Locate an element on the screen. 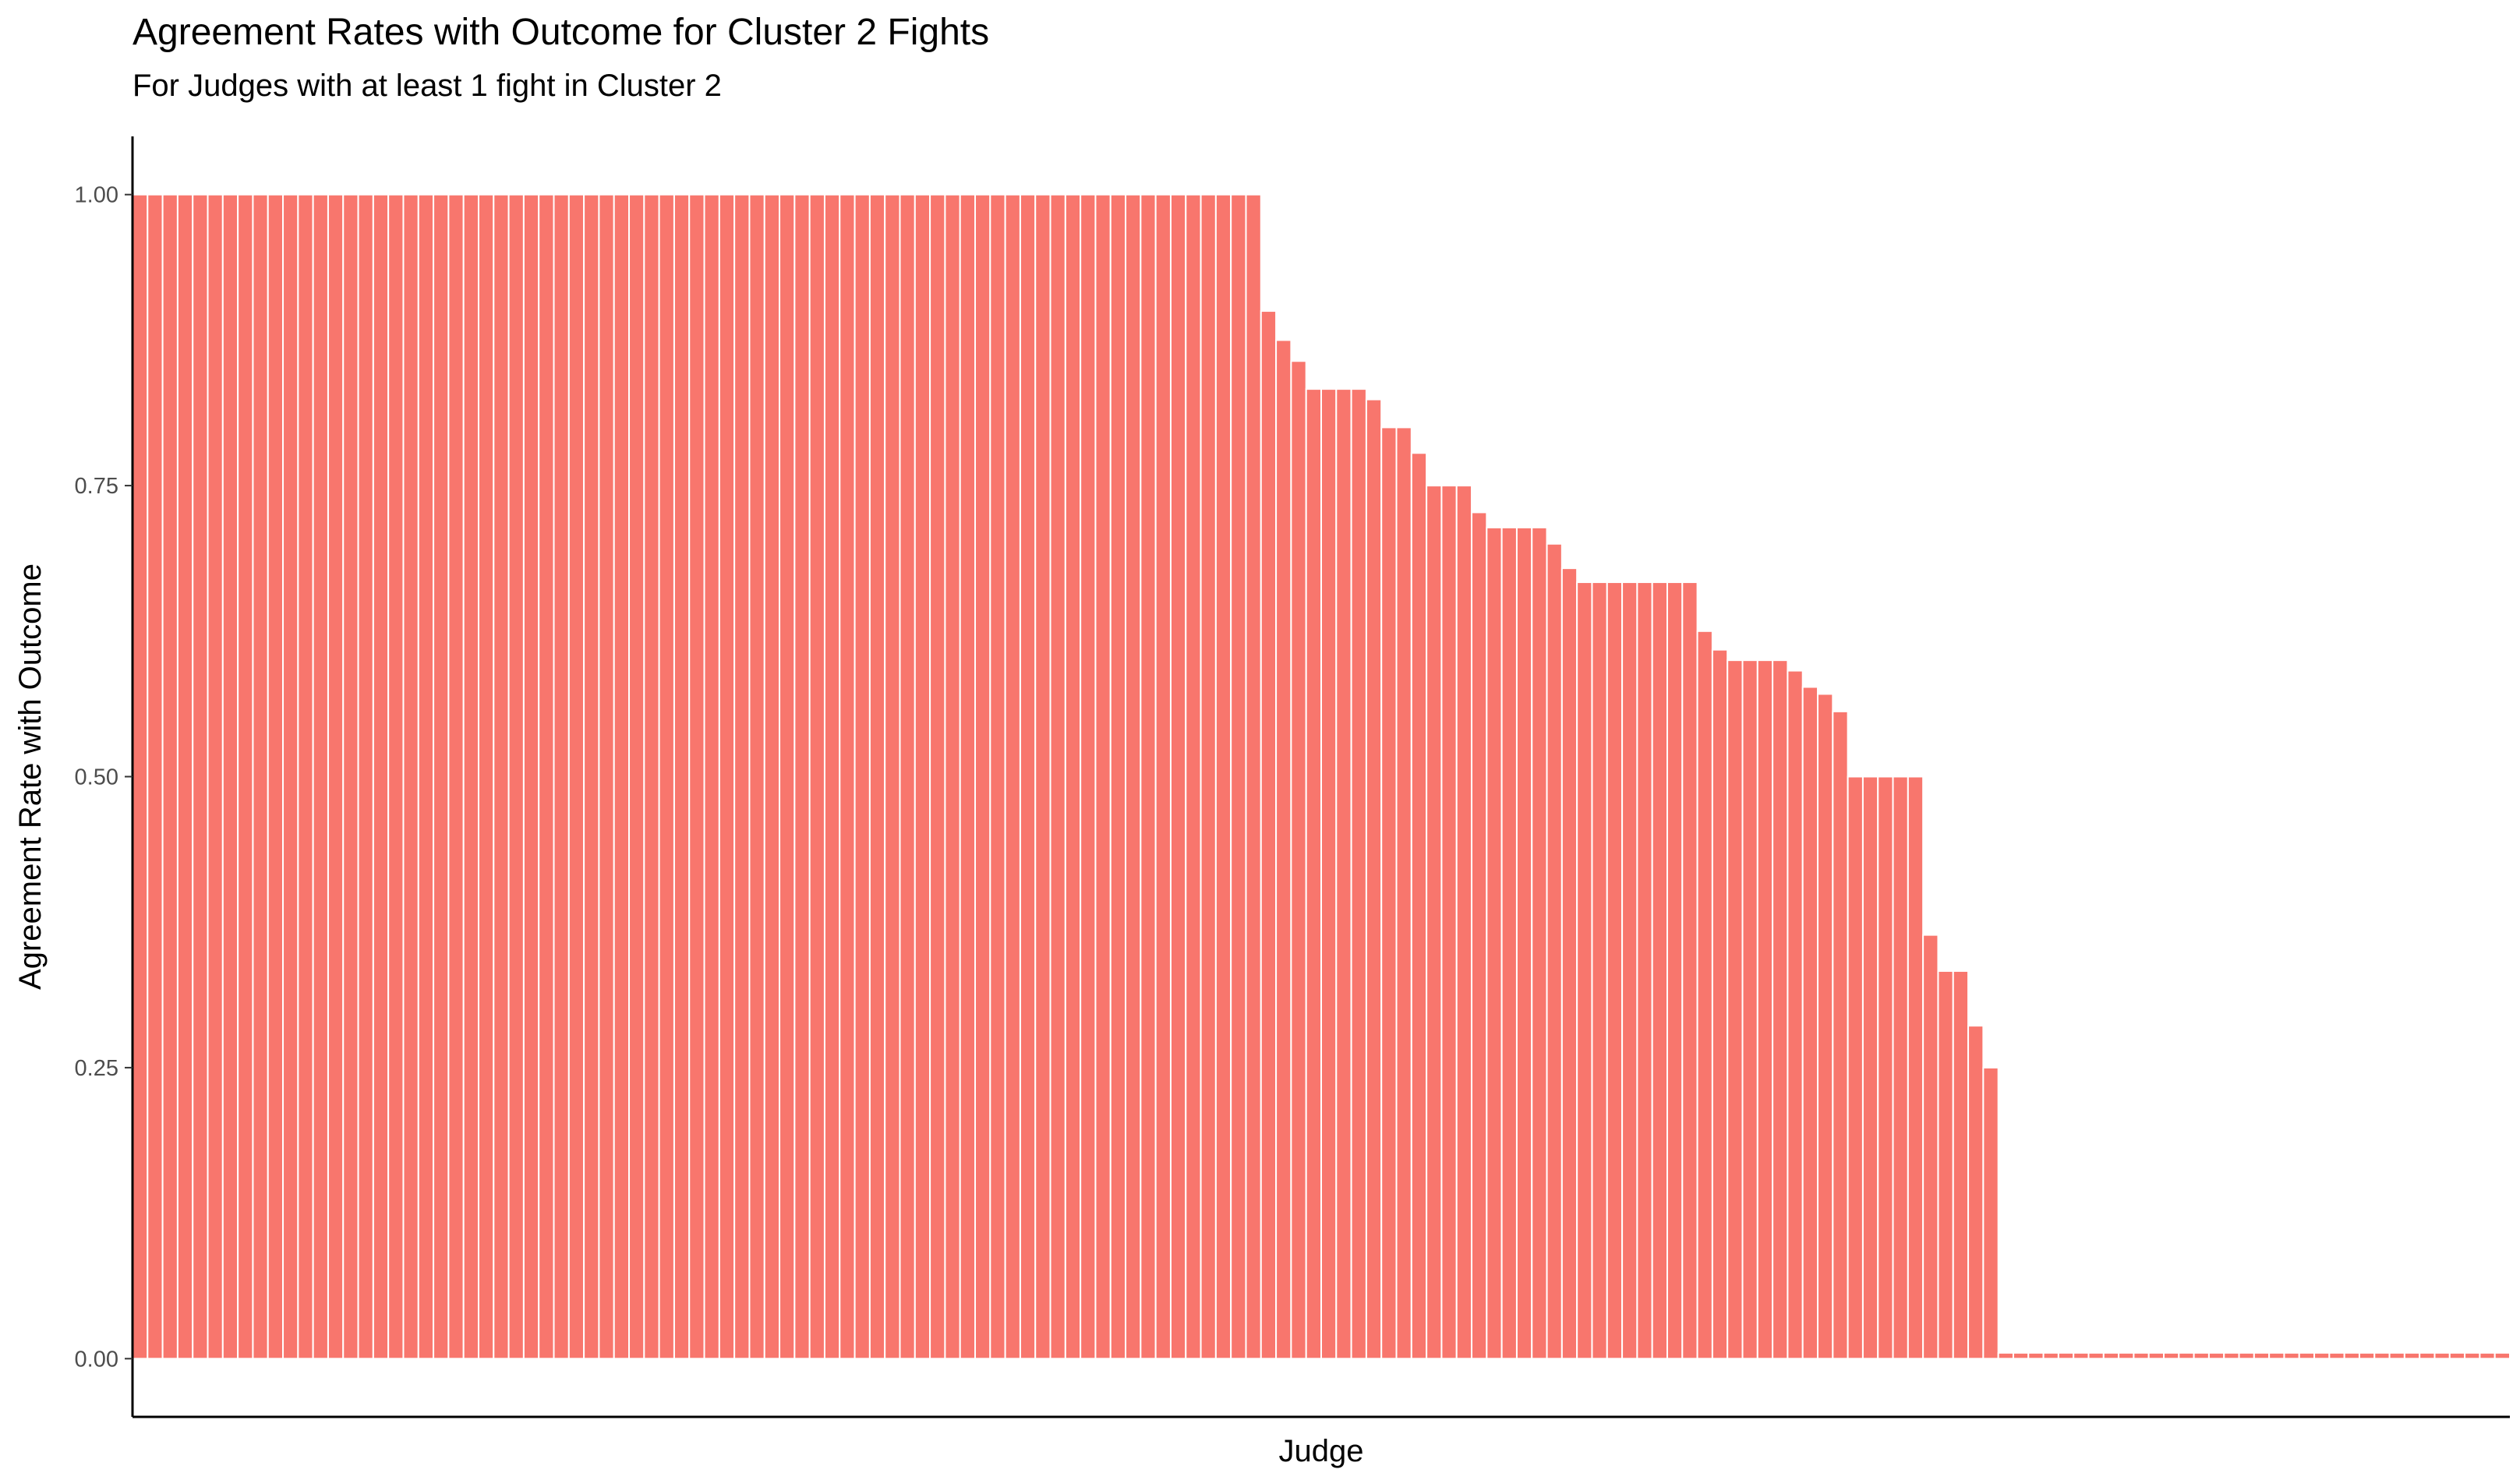 The image size is (2520, 1480). y-axis-title: Agreement Rate with Outcome is located at coordinates (31, 776).